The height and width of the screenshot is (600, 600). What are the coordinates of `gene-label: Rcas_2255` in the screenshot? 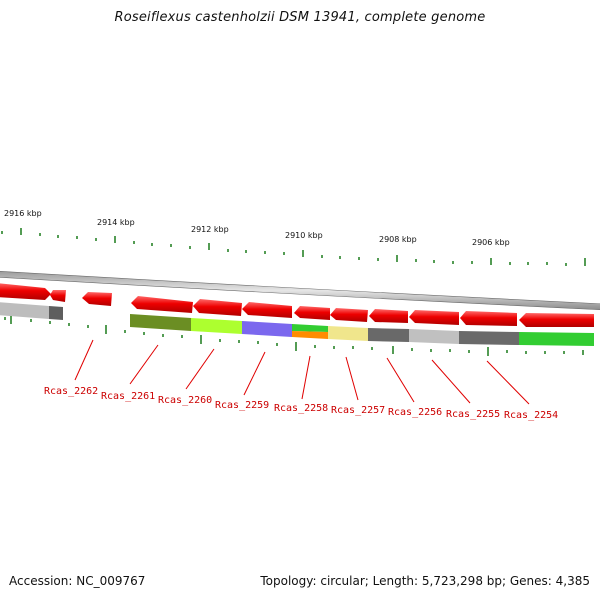 It's located at (473, 414).